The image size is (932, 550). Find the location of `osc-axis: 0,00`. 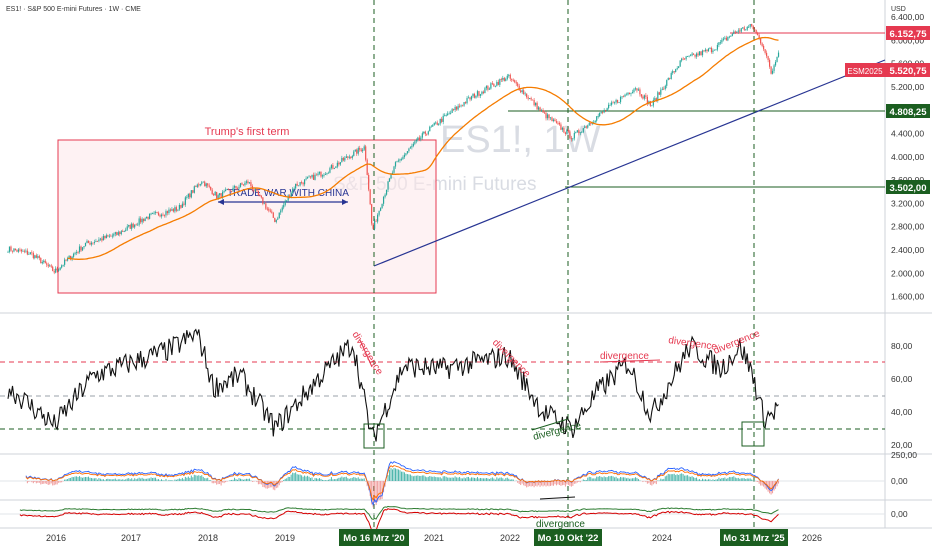

osc-axis: 0,00 is located at coordinates (899, 514).